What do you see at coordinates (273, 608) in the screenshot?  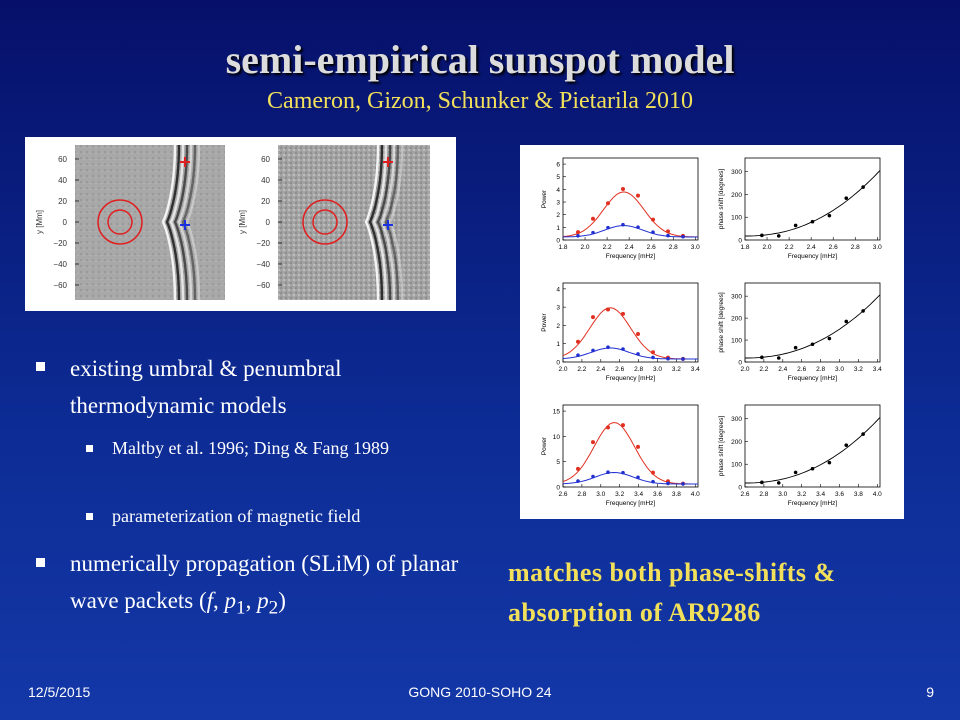 I see `text: 2` at bounding box center [273, 608].